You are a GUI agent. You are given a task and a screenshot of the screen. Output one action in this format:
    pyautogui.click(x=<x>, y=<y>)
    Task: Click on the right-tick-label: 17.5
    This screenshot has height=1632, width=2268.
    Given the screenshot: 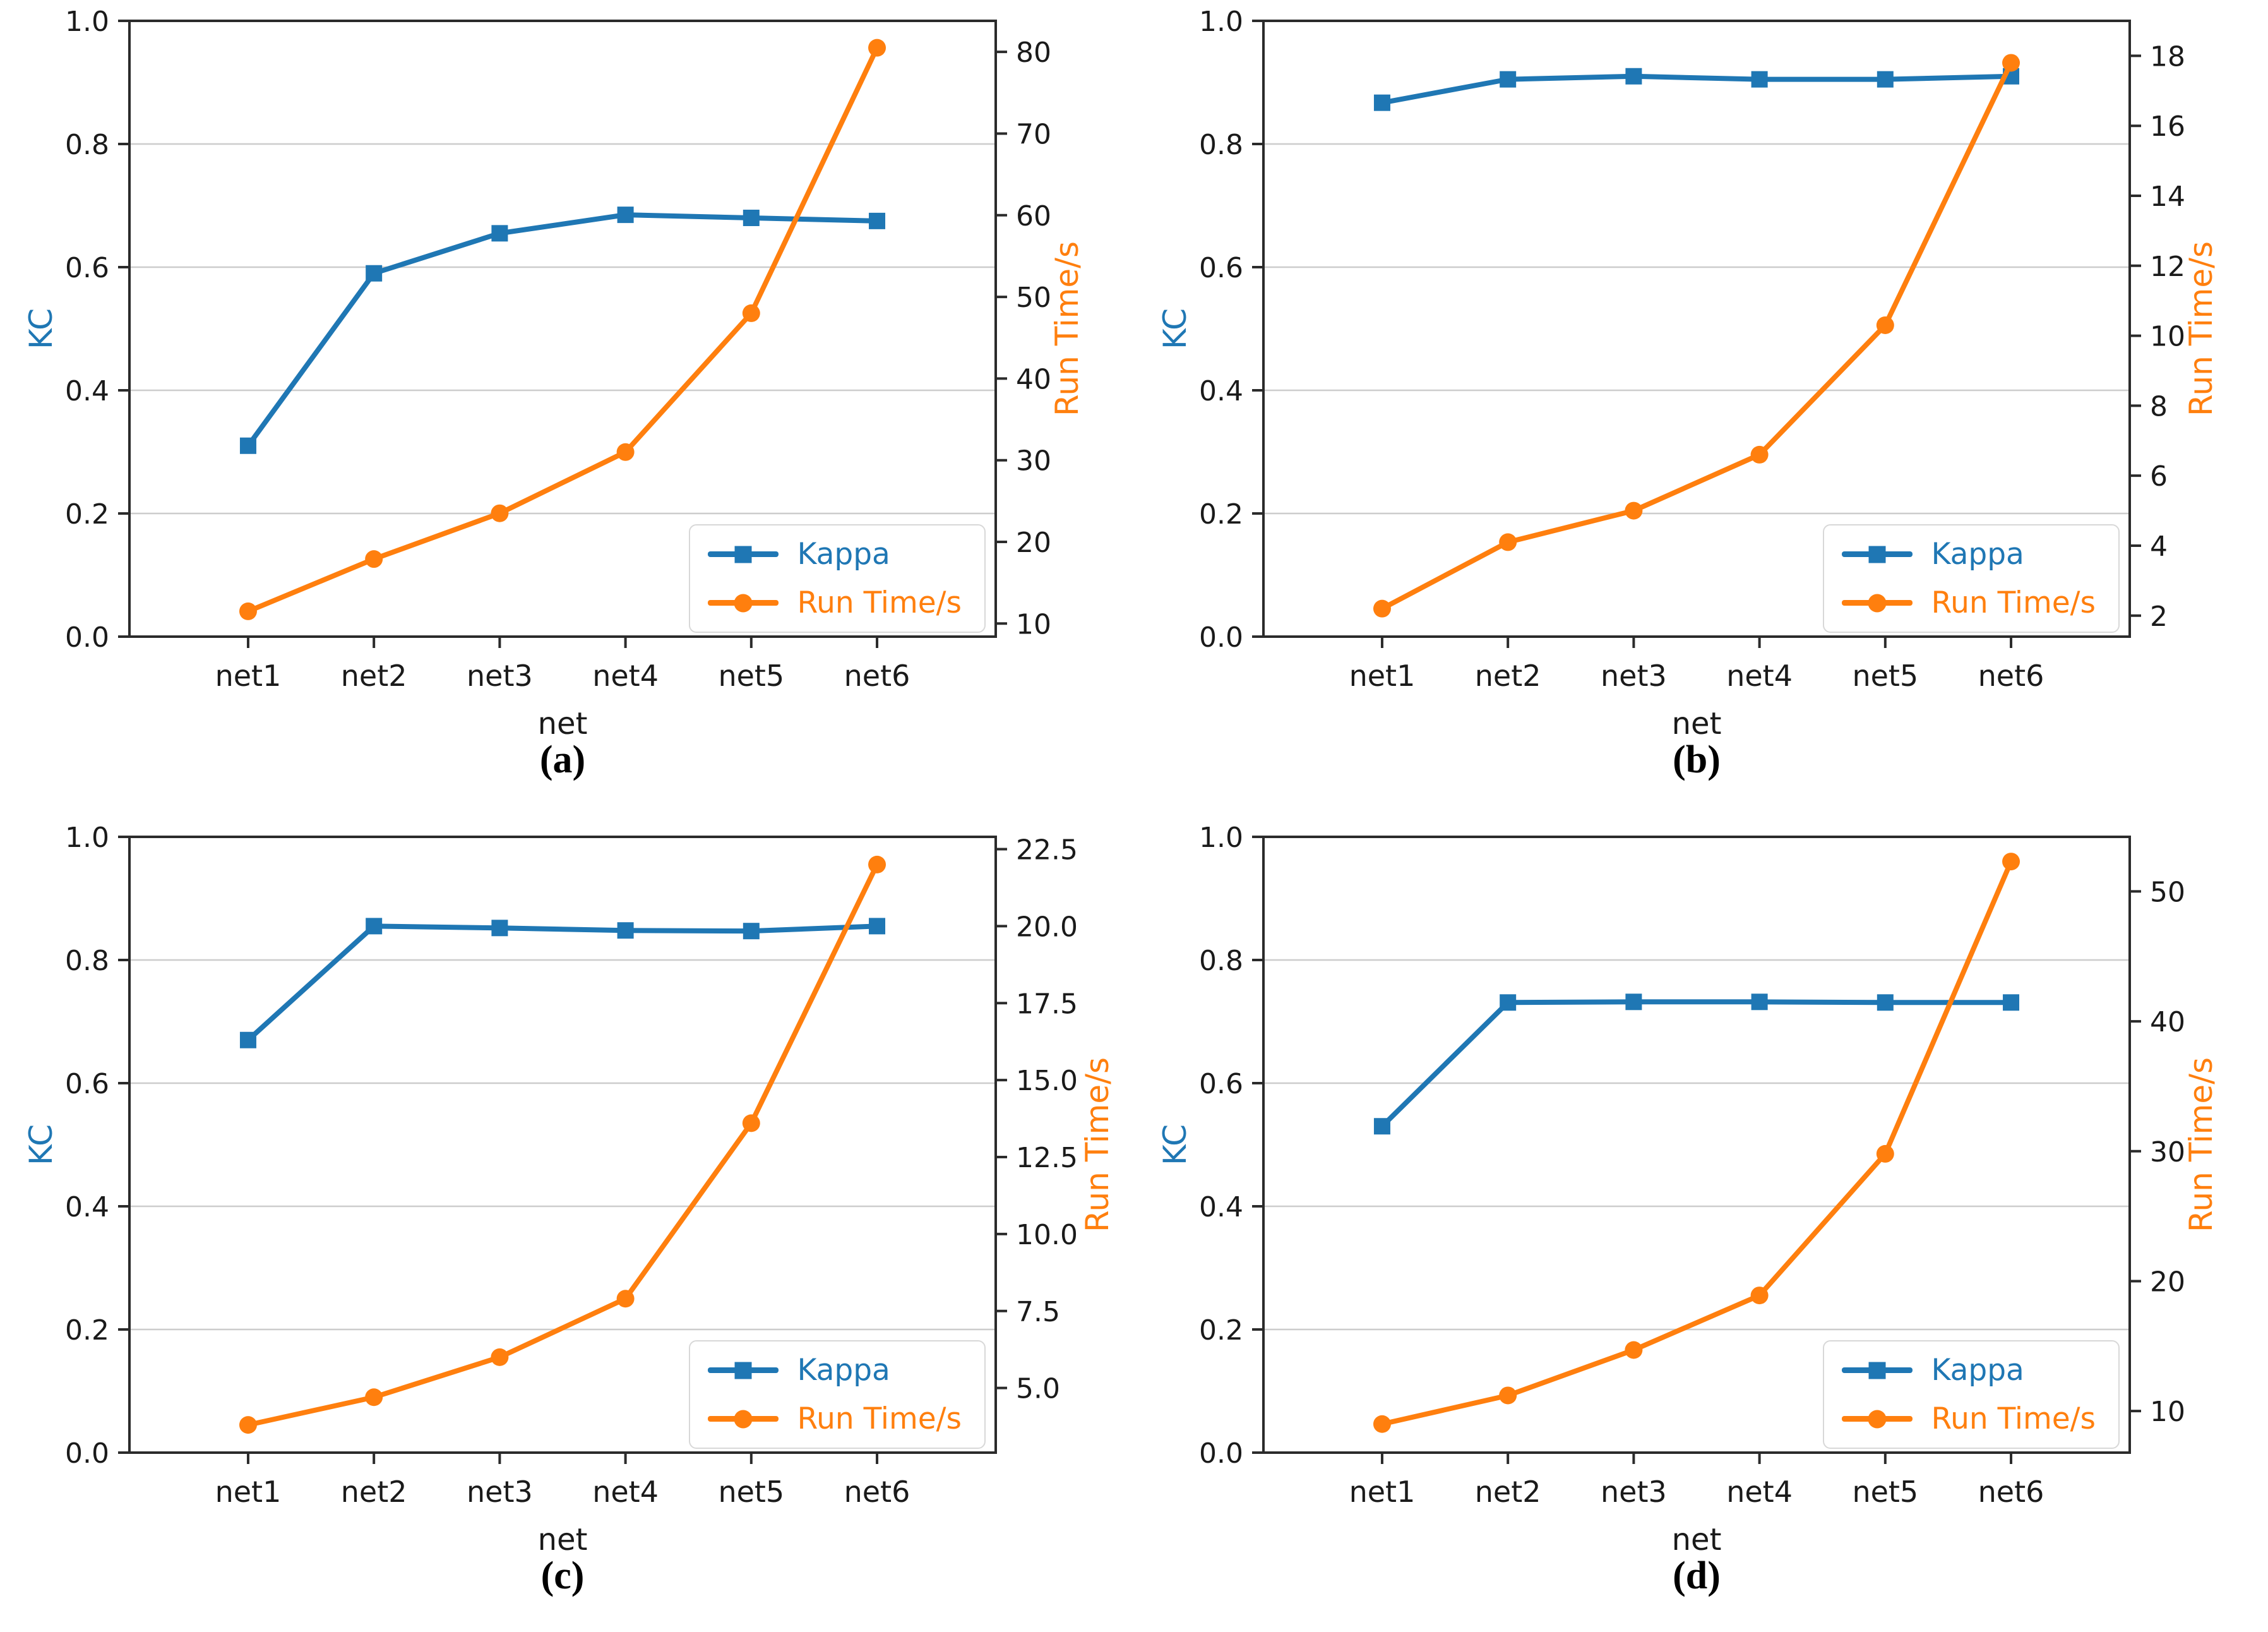 What is the action you would take?
    pyautogui.click(x=1047, y=1004)
    